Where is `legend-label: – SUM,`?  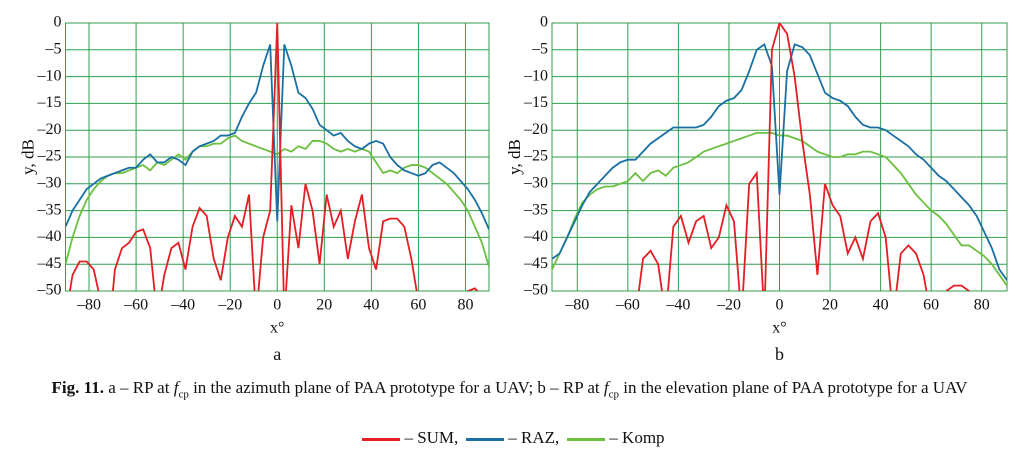 legend-label: – SUM, is located at coordinates (431, 437).